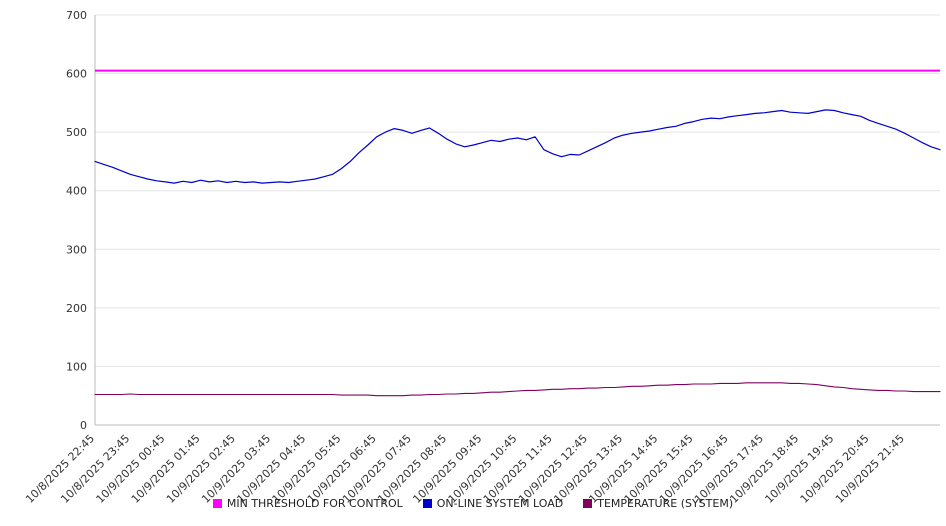  I want to click on legend-swatch-online-system-load-icon, so click(427, 503).